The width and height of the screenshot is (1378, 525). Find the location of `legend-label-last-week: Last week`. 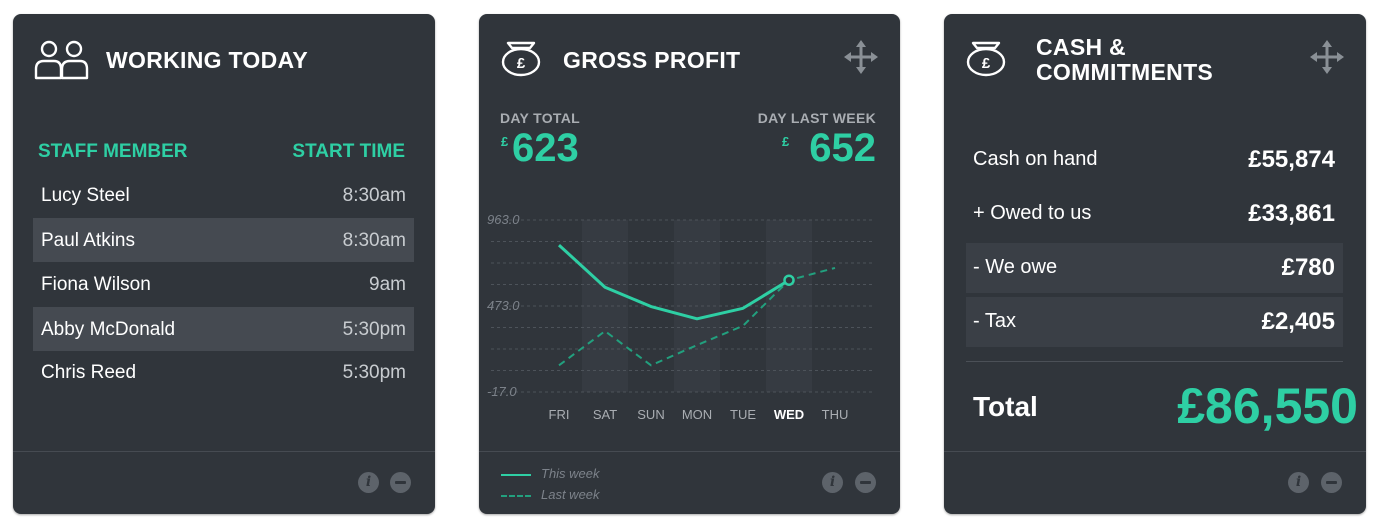

legend-label-last-week: Last week is located at coordinates (570, 494).